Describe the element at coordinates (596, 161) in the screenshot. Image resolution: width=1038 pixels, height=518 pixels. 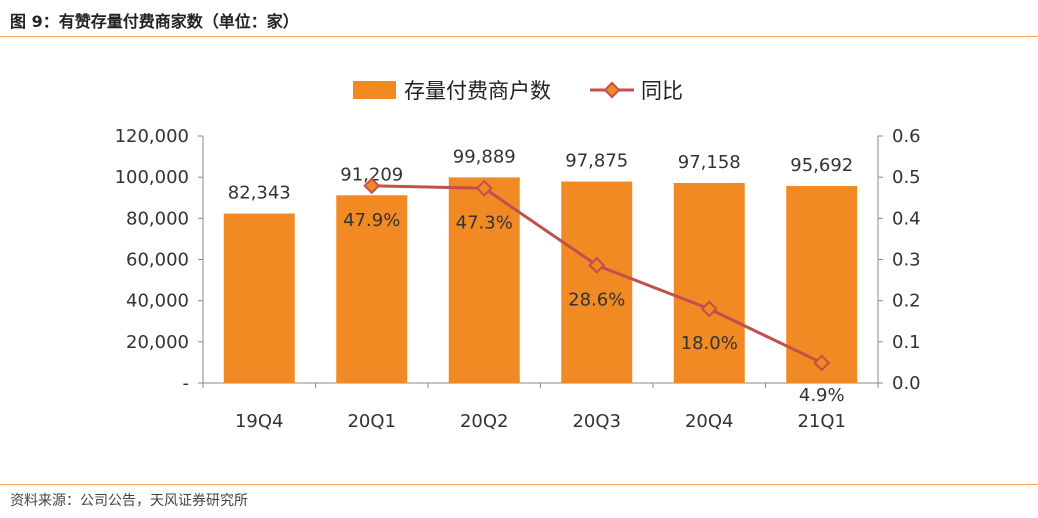
I see `bar-value-label: 97,875` at that location.